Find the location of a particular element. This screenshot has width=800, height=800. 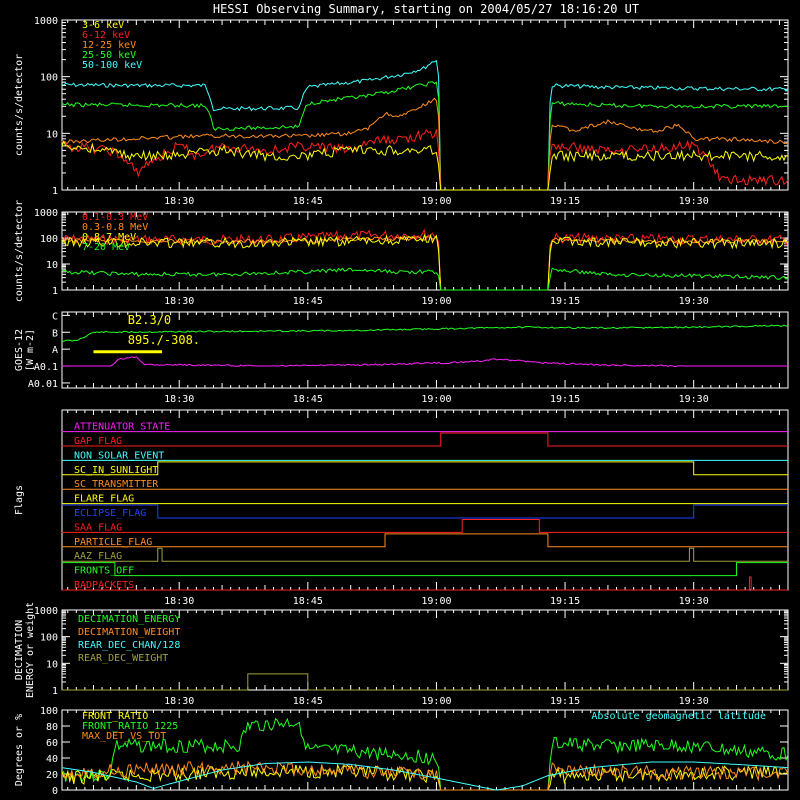

ratios-series-Absolute geomagnetic latitude is located at coordinates (425, 776).